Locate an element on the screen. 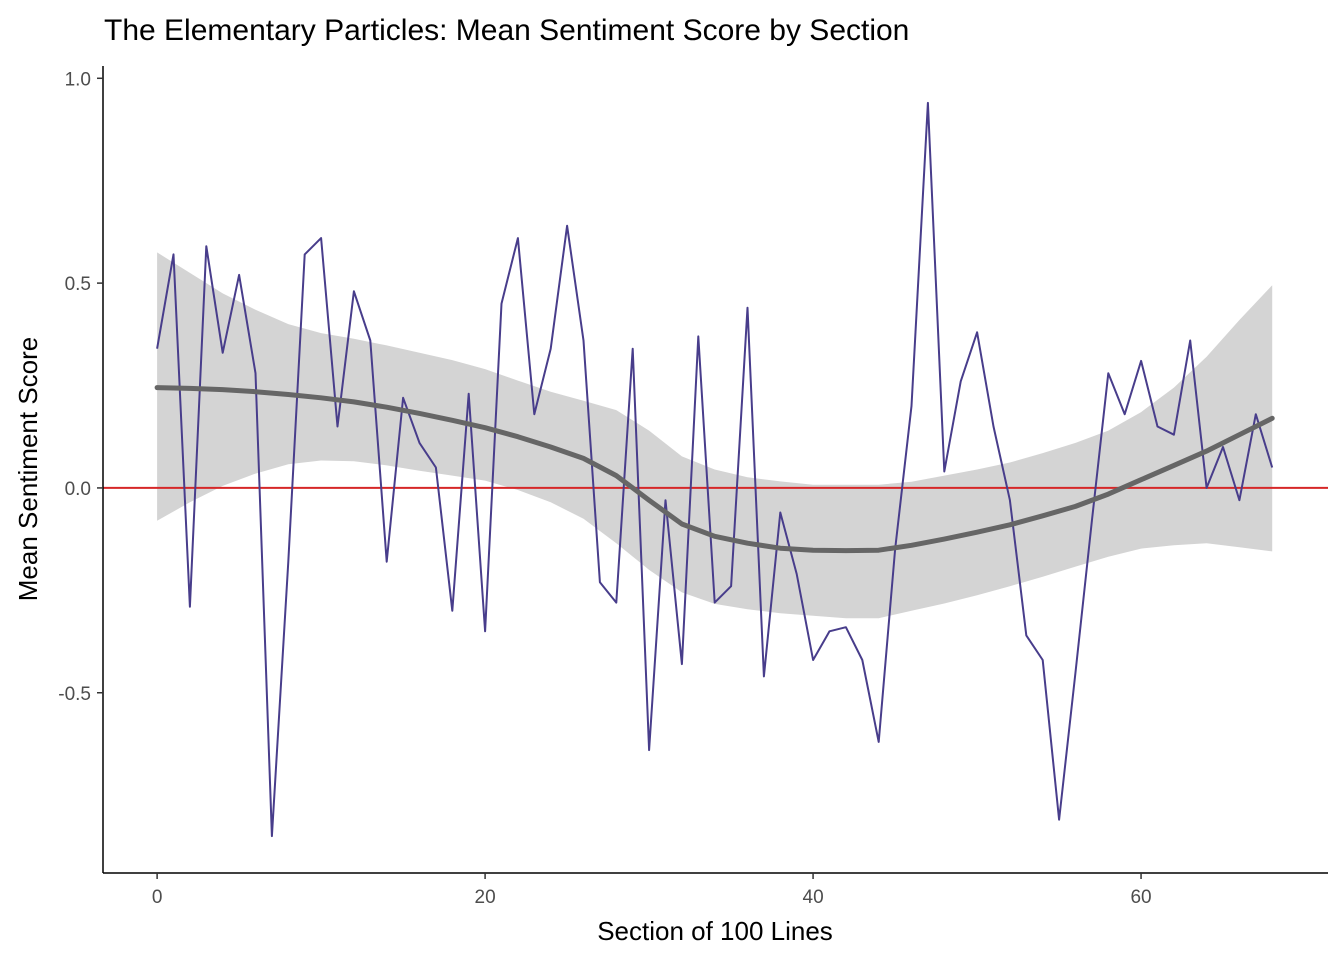  x-tick-label: 20 is located at coordinates (485, 897).